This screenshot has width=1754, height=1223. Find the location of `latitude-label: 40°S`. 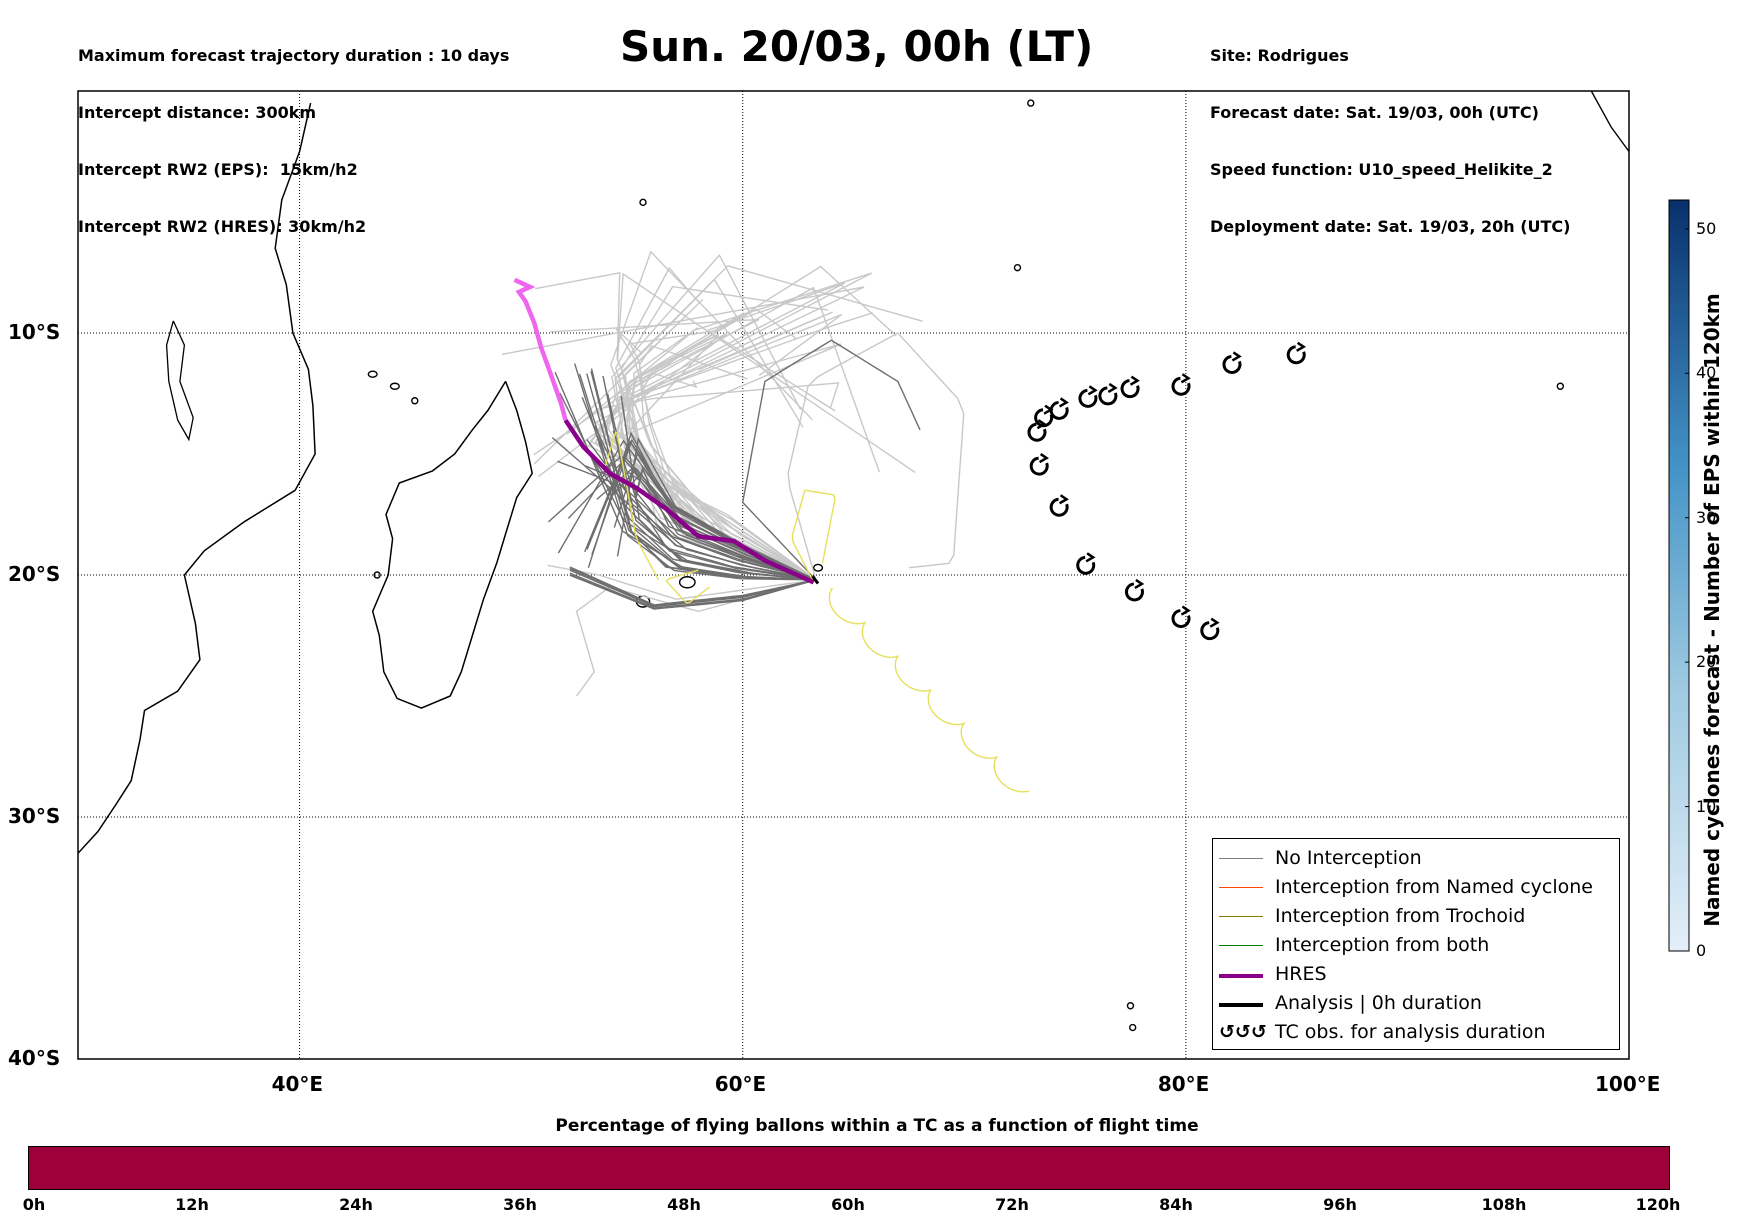

latitude-label: 40°S is located at coordinates (34, 1058).